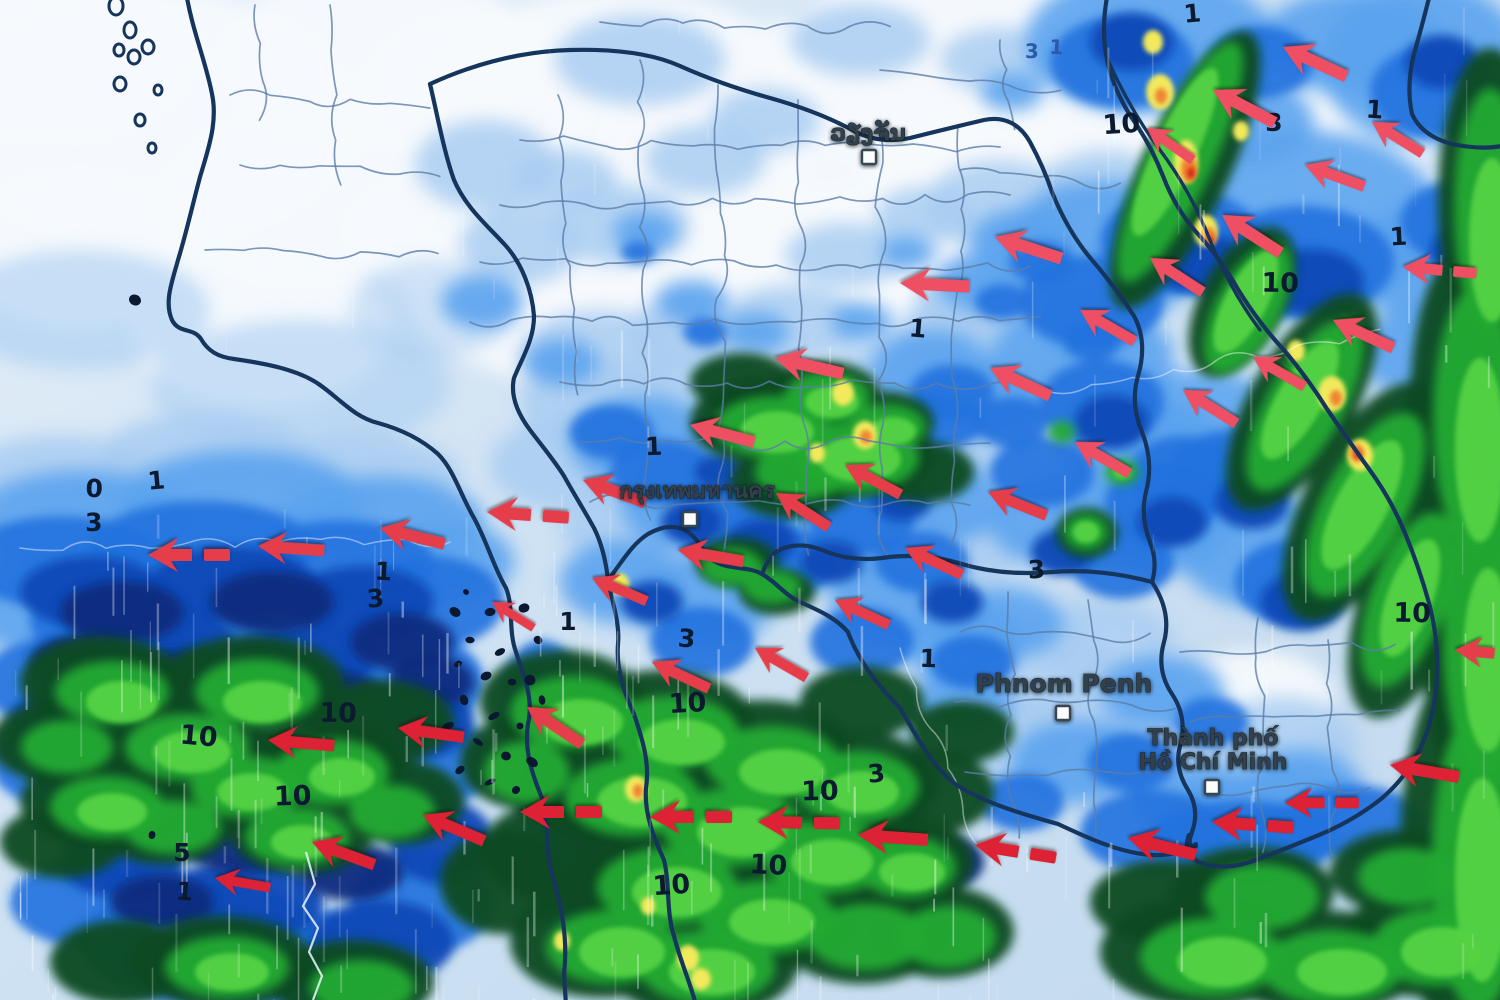  Describe the element at coordinates (312, 925) in the screenshot. I see `lightning-bolt` at that location.